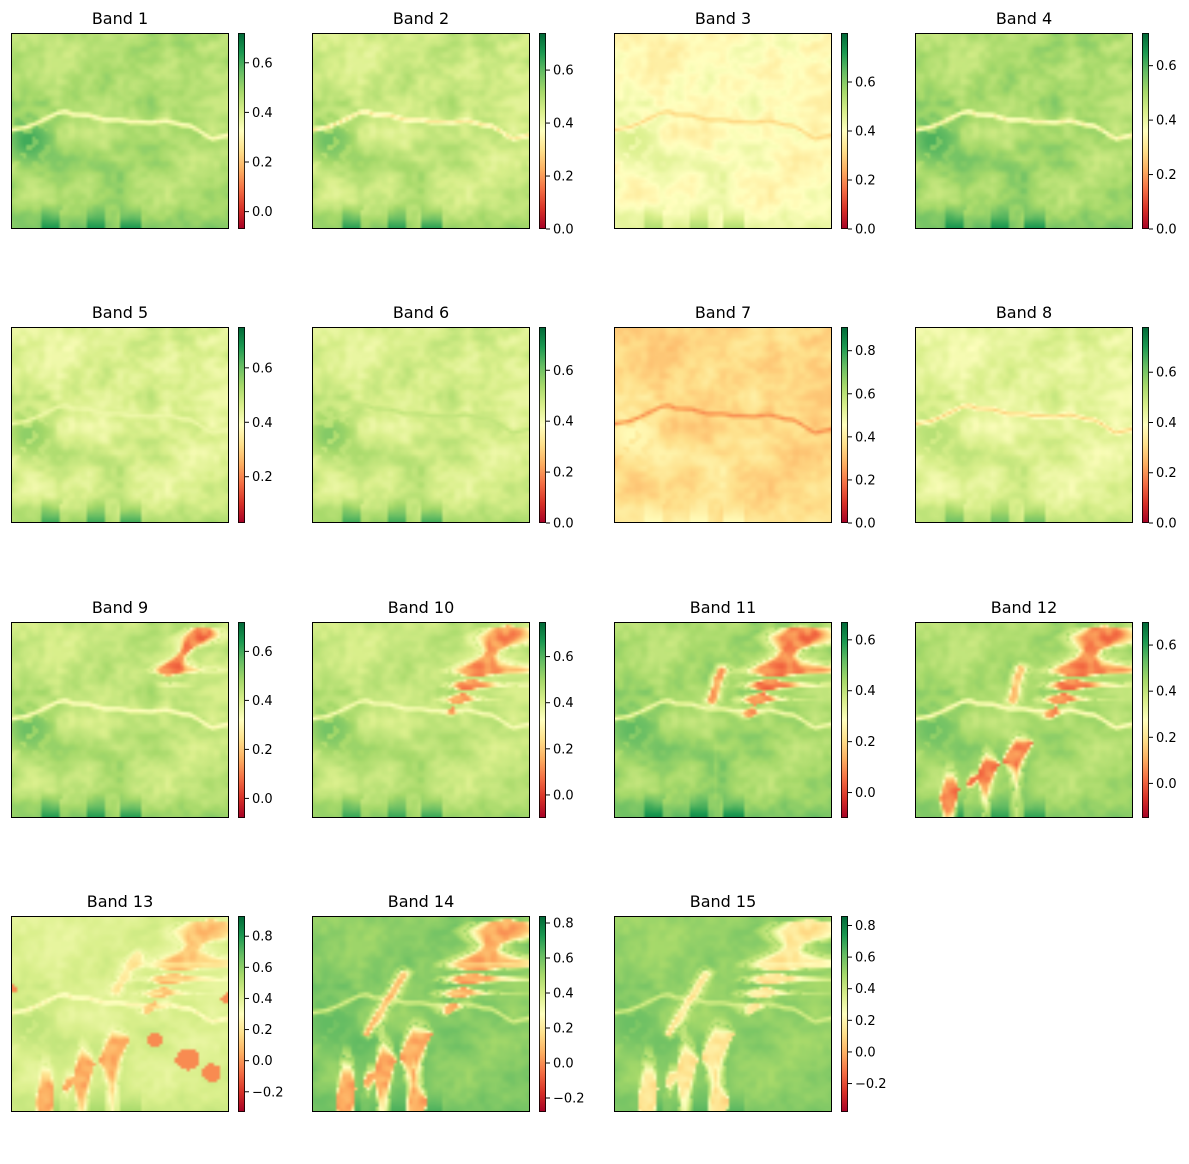  Describe the element at coordinates (120, 18) in the screenshot. I see `panel-title: Band 1` at that location.